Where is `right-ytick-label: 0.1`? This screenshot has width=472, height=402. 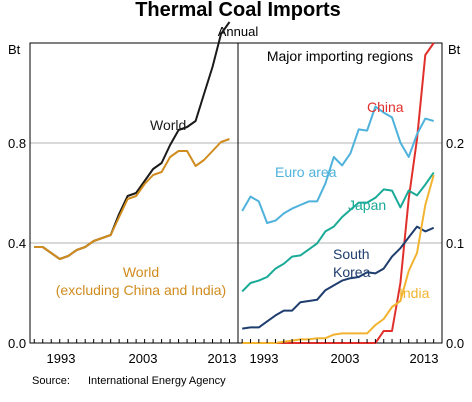 right-ytick-label: 0.1 is located at coordinates (455, 243).